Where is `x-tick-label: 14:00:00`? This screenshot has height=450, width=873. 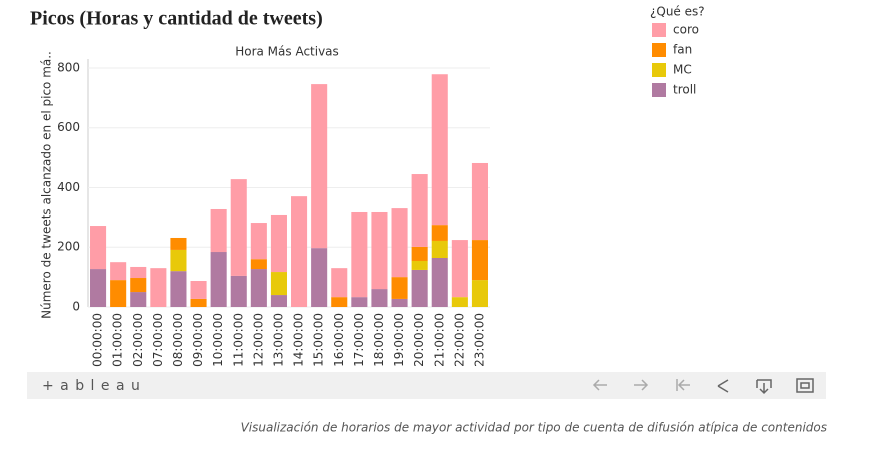 x-tick-label: 14:00:00 is located at coordinates (299, 340).